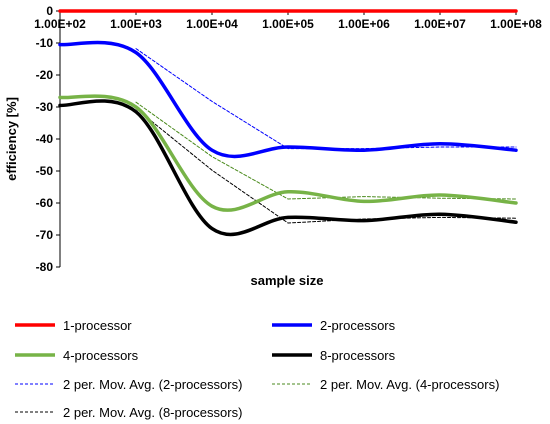  I want to click on legend-label: 2 per. Mov. Avg. (2-processors), so click(152, 384).